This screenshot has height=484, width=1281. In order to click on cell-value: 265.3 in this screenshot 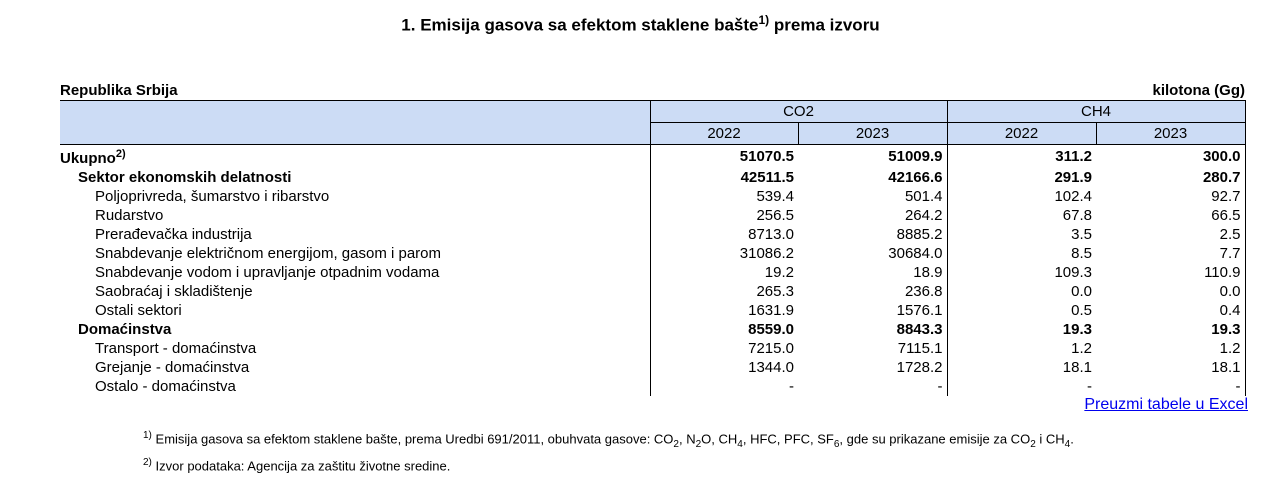, I will do `click(723, 291)`.